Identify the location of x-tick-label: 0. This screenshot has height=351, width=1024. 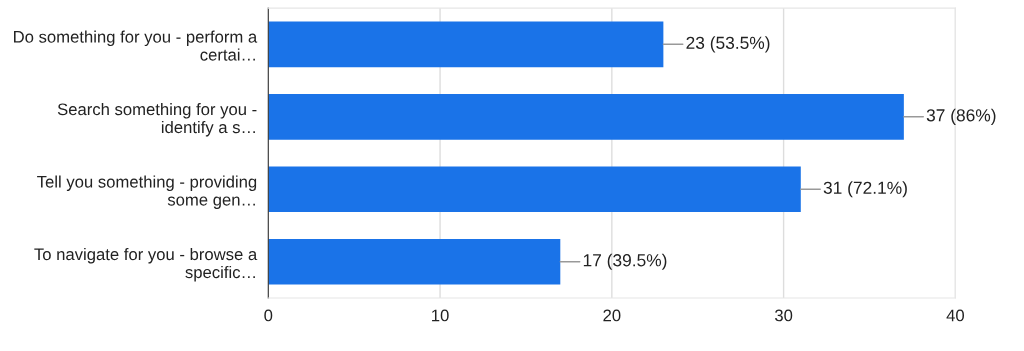
(268, 315).